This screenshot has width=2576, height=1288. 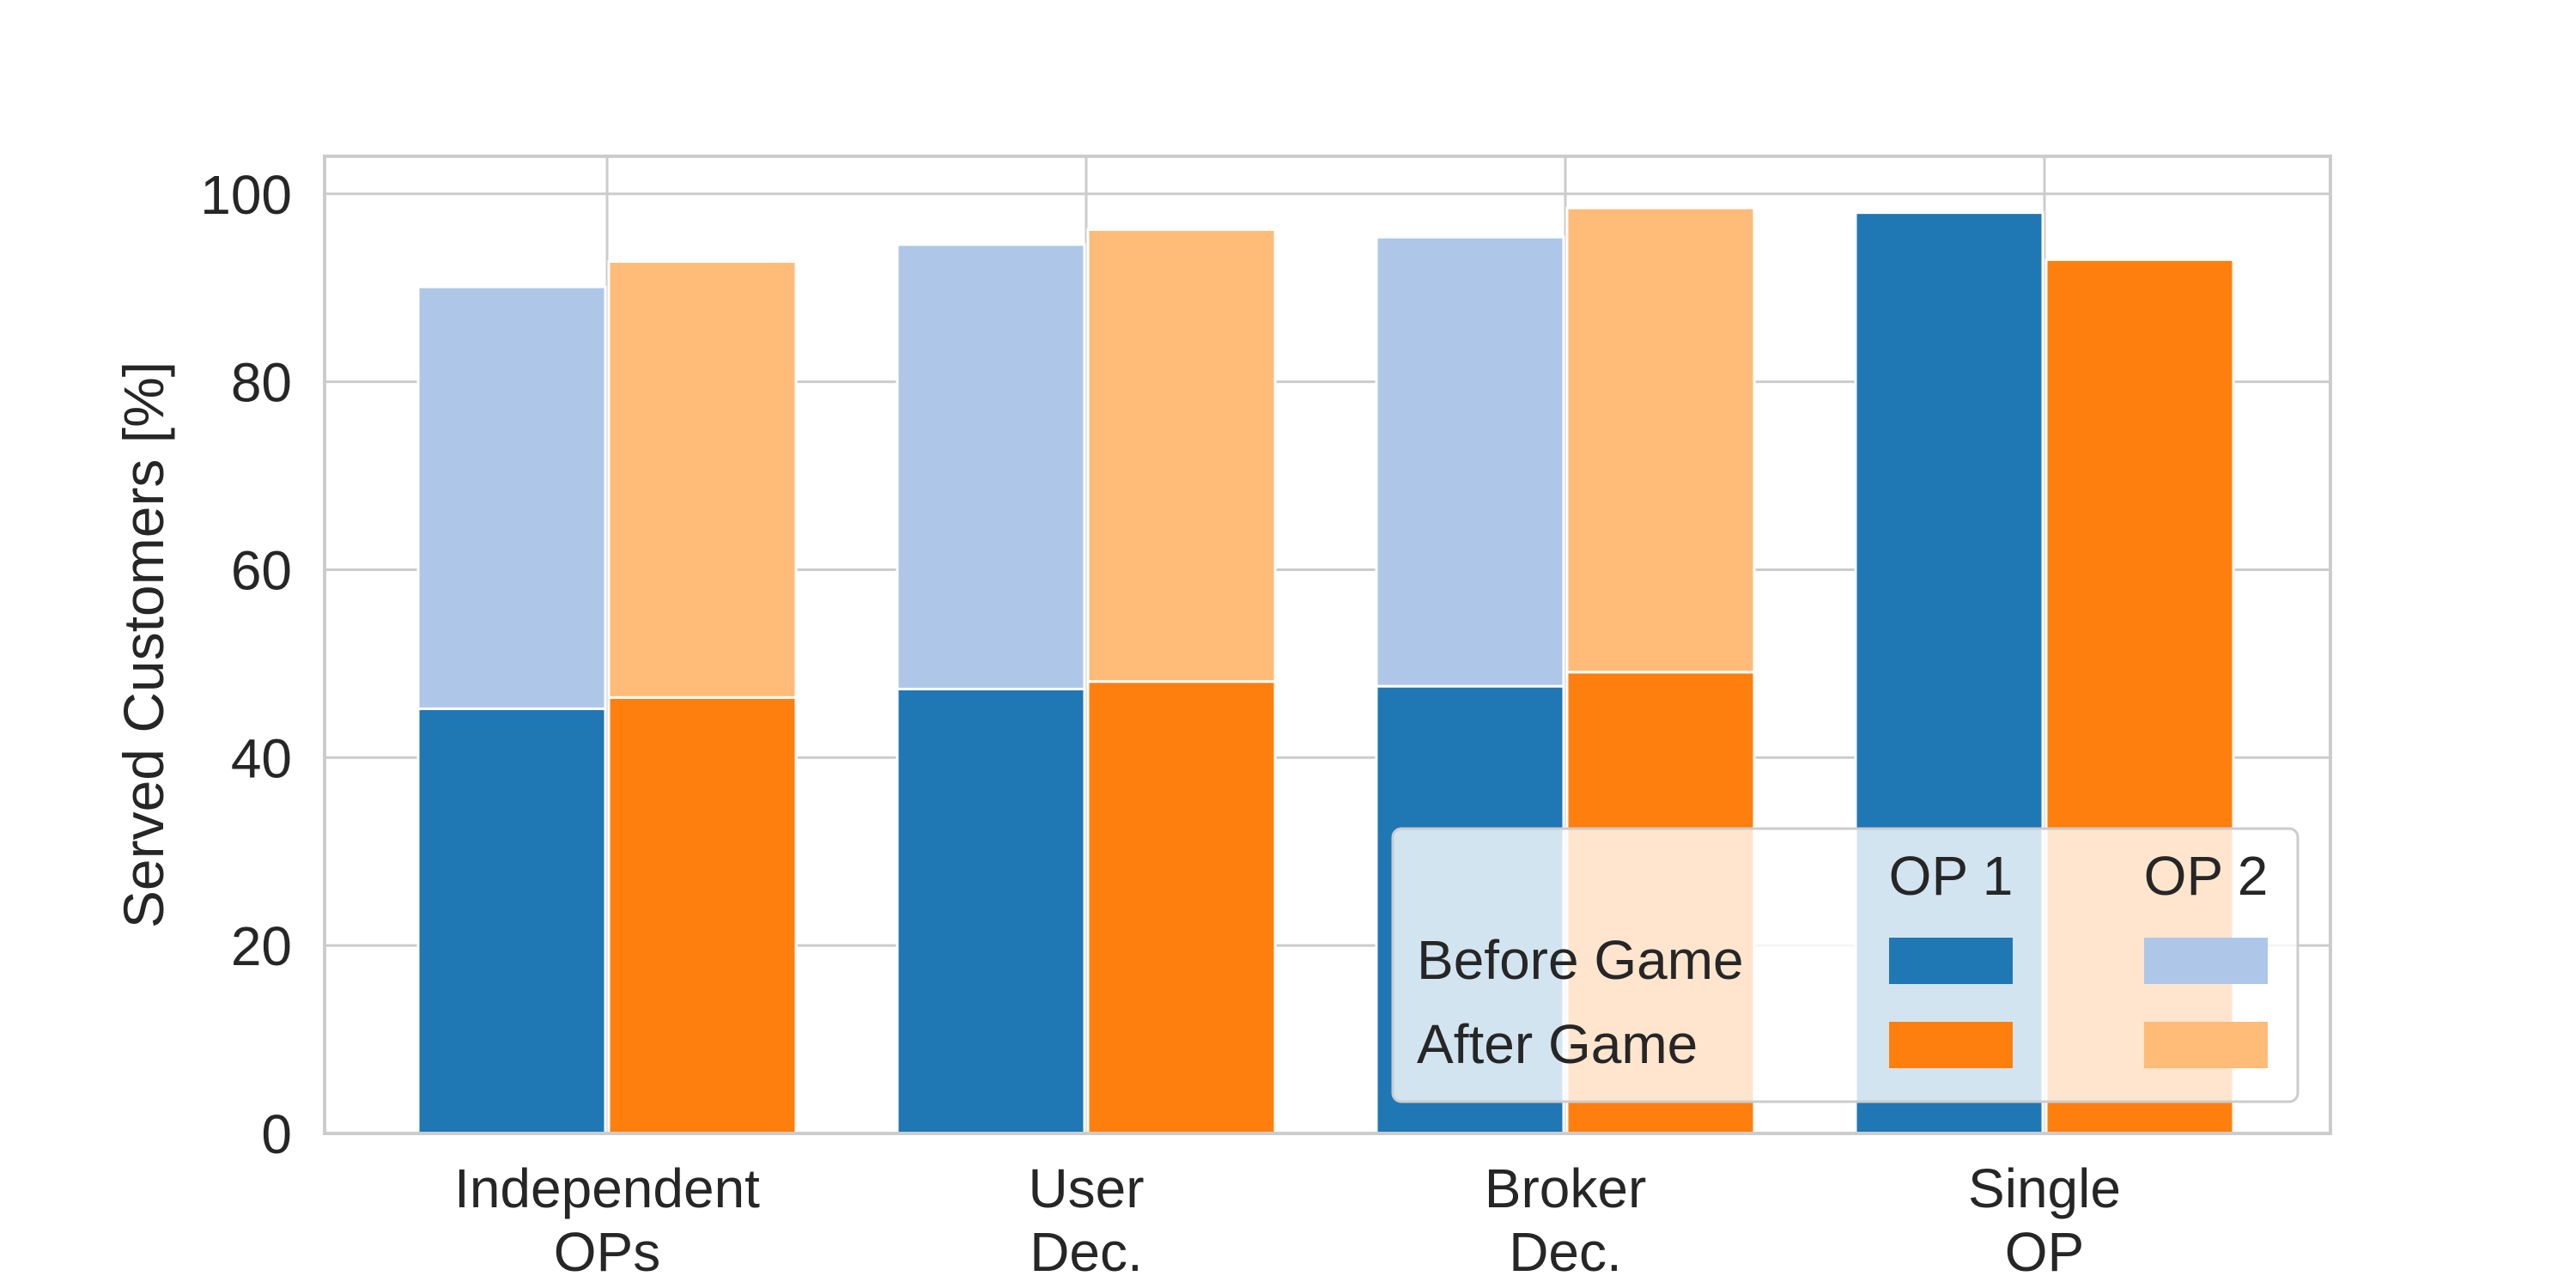 What do you see at coordinates (1086, 1188) in the screenshot?
I see `x-tick-cat1-line0: User` at bounding box center [1086, 1188].